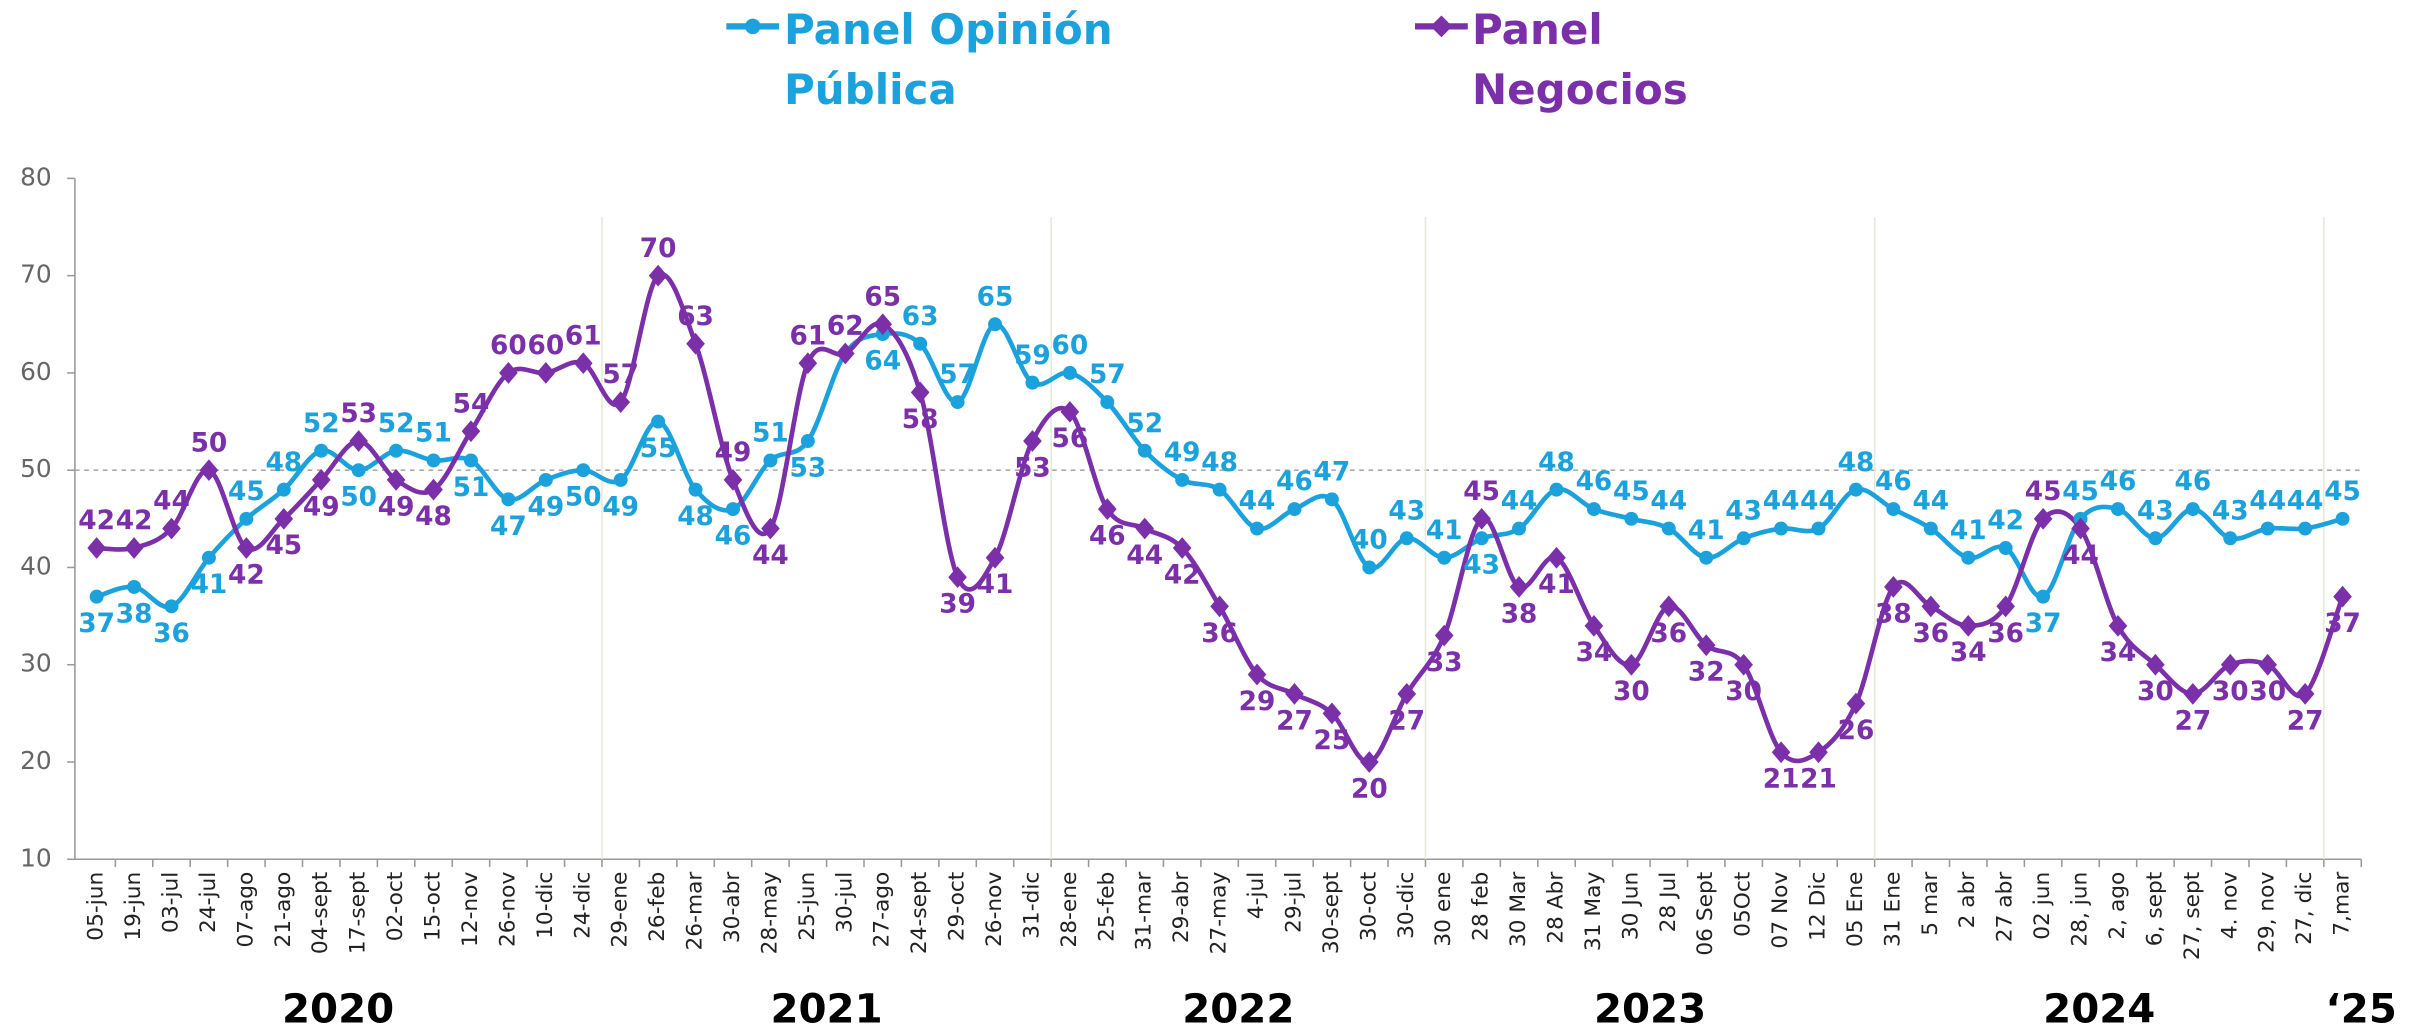 The image size is (2433, 1033). Describe the element at coordinates (1219, 634) in the screenshot. I see `data-label: 36` at that location.